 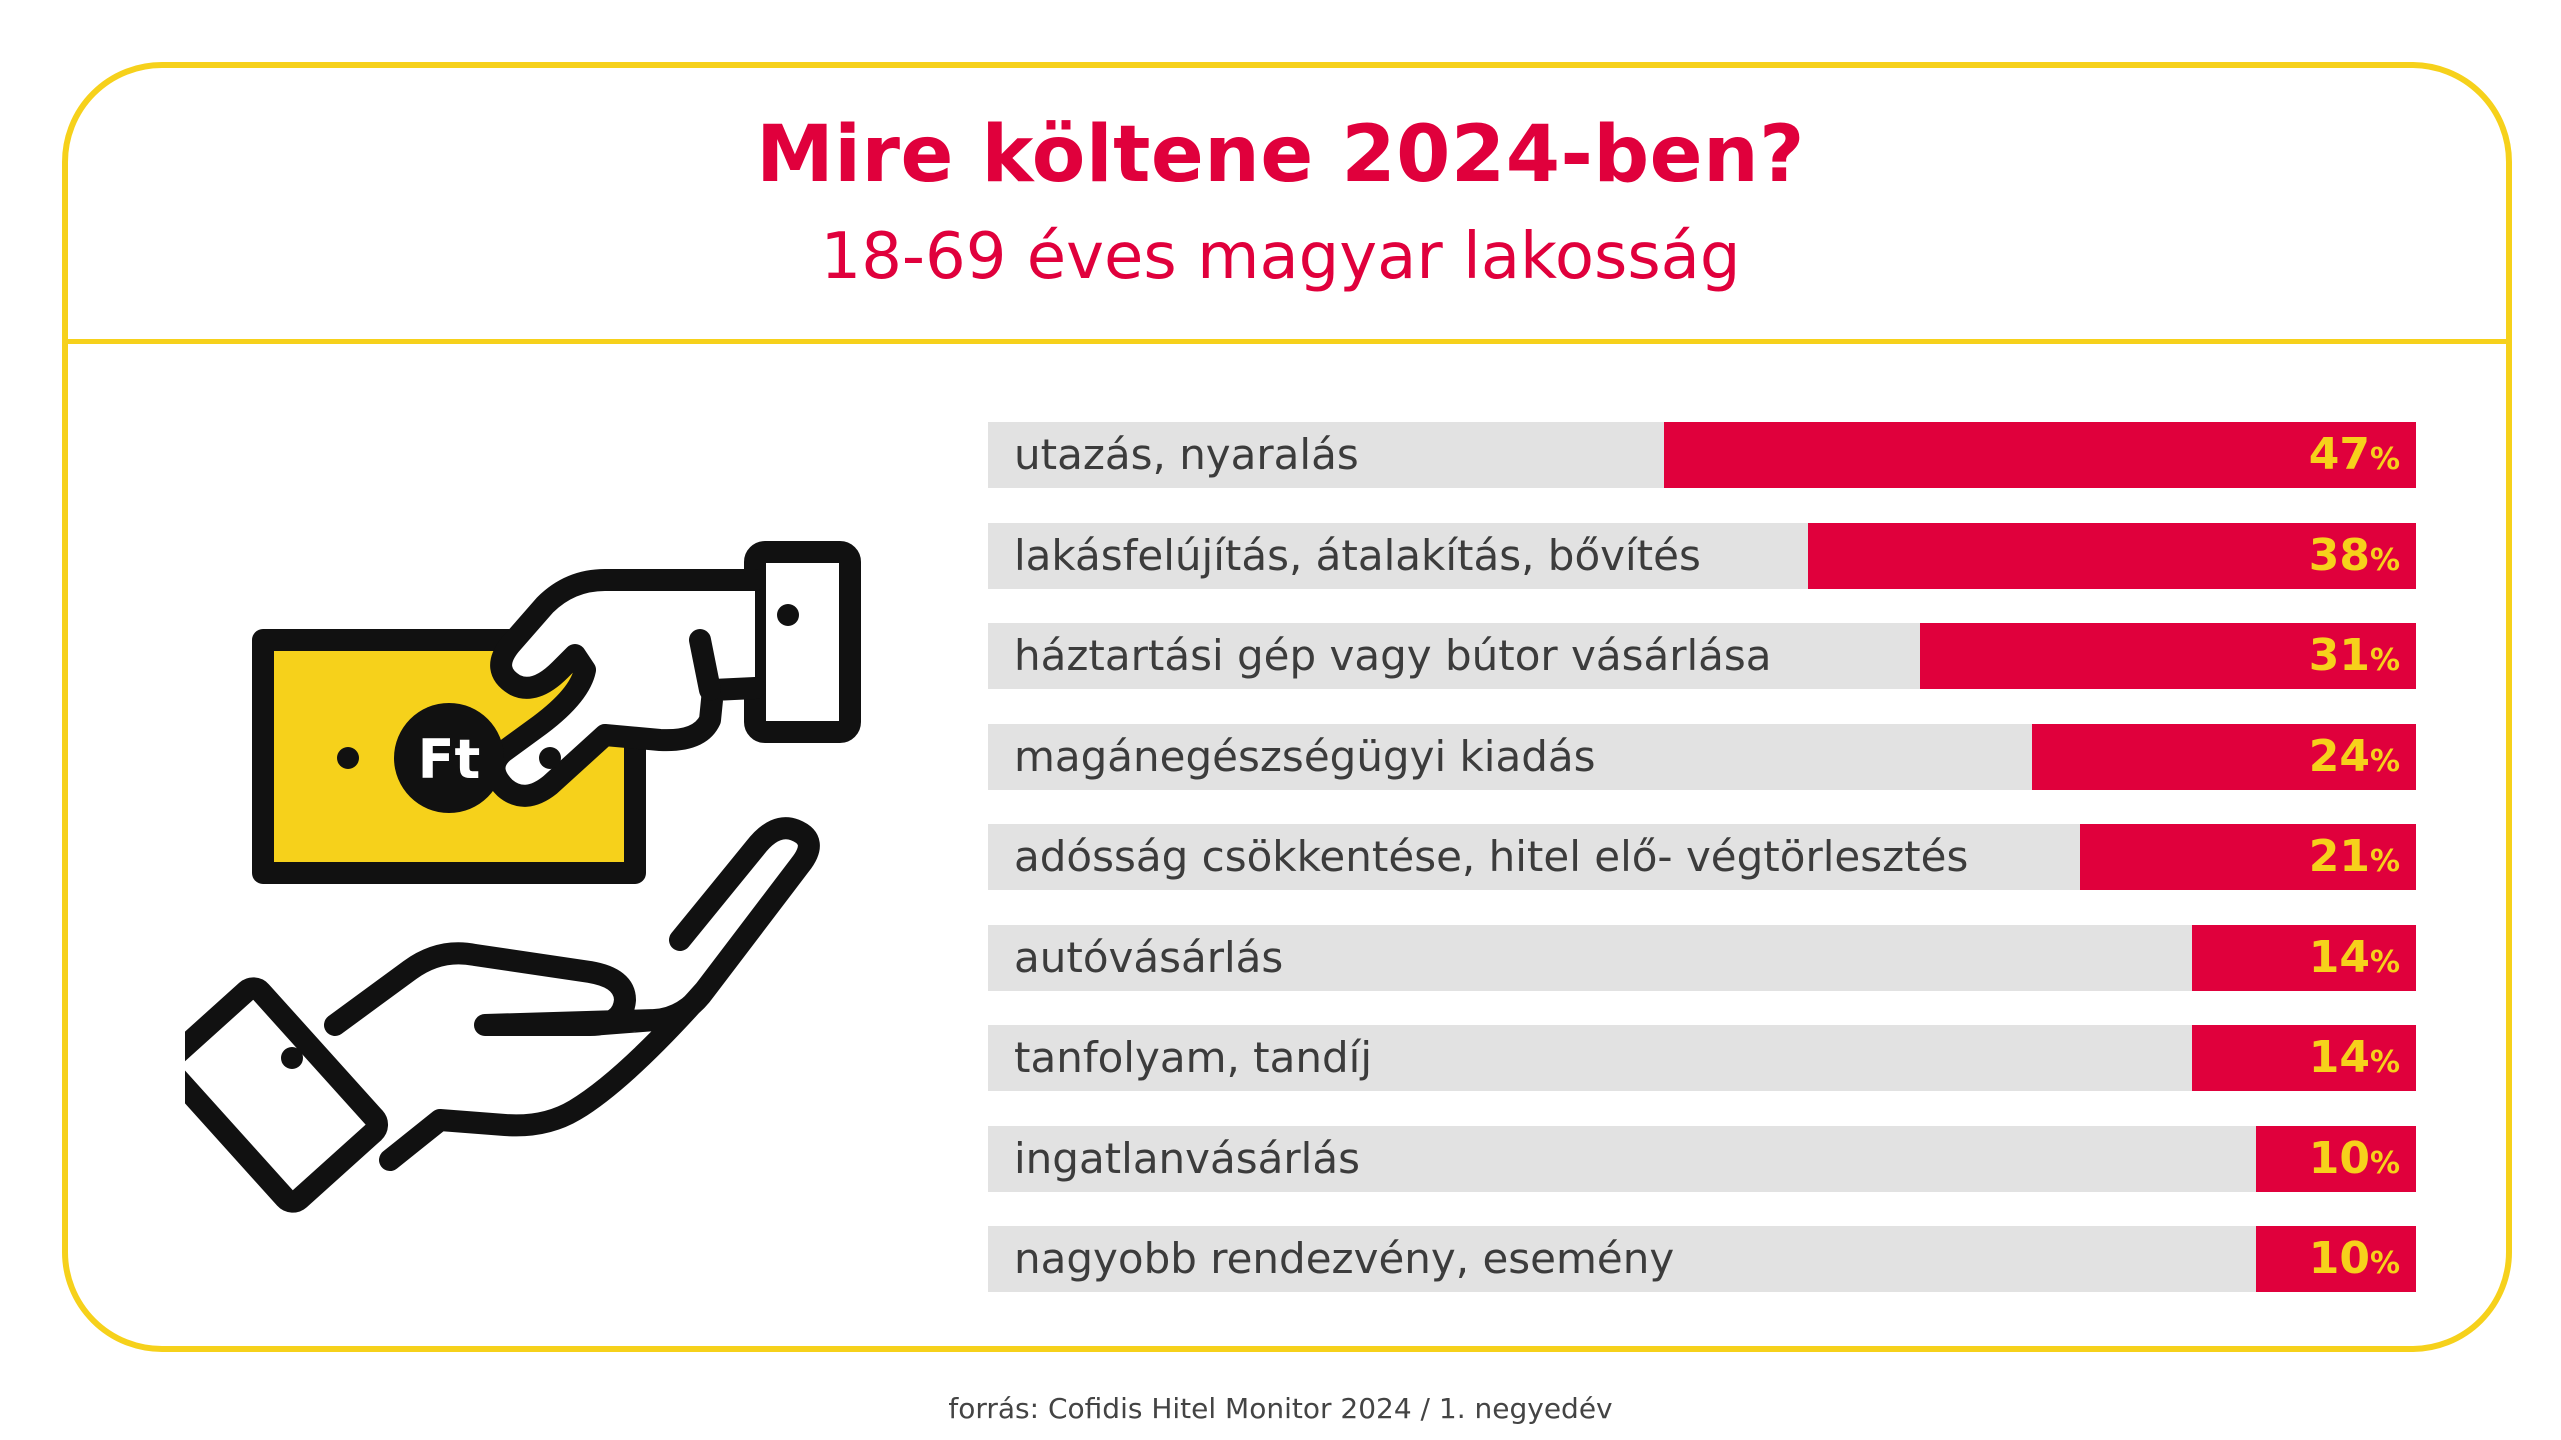 I want to click on bar-row: autóvásárlás 14%, so click(x=1702, y=958).